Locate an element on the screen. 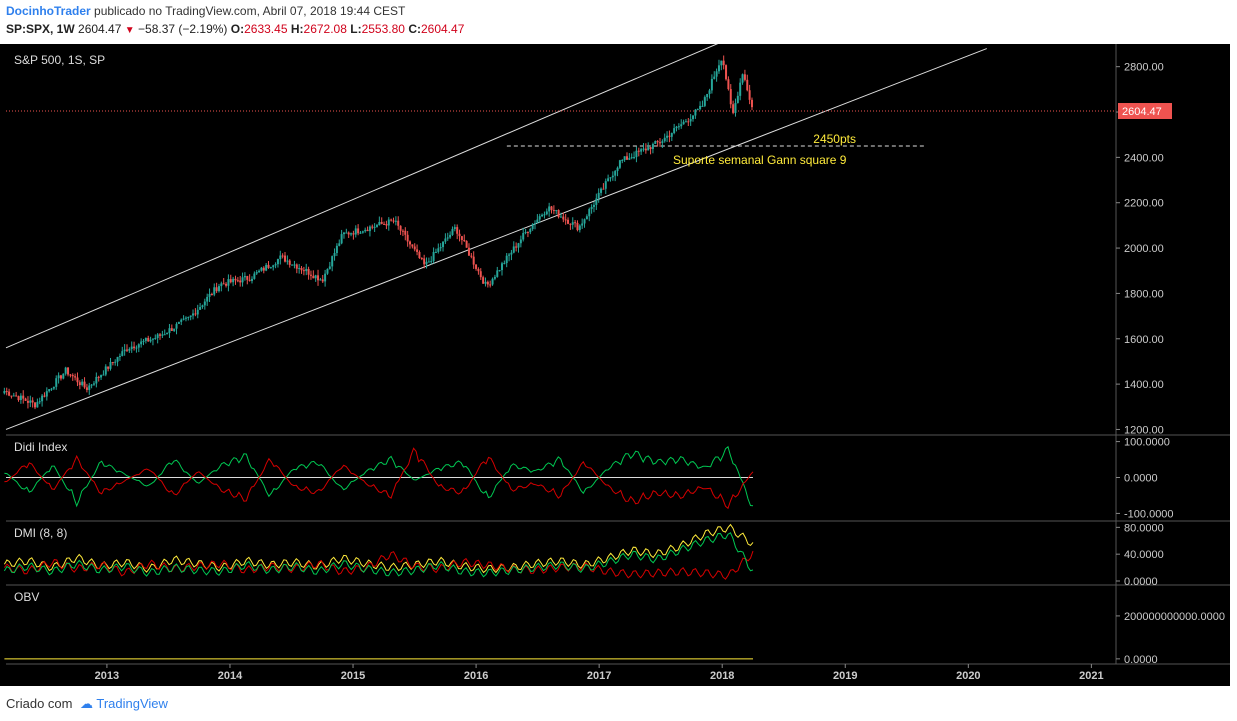  annotation-gann: Suporte semanal Gann square 9 is located at coordinates (760, 160).